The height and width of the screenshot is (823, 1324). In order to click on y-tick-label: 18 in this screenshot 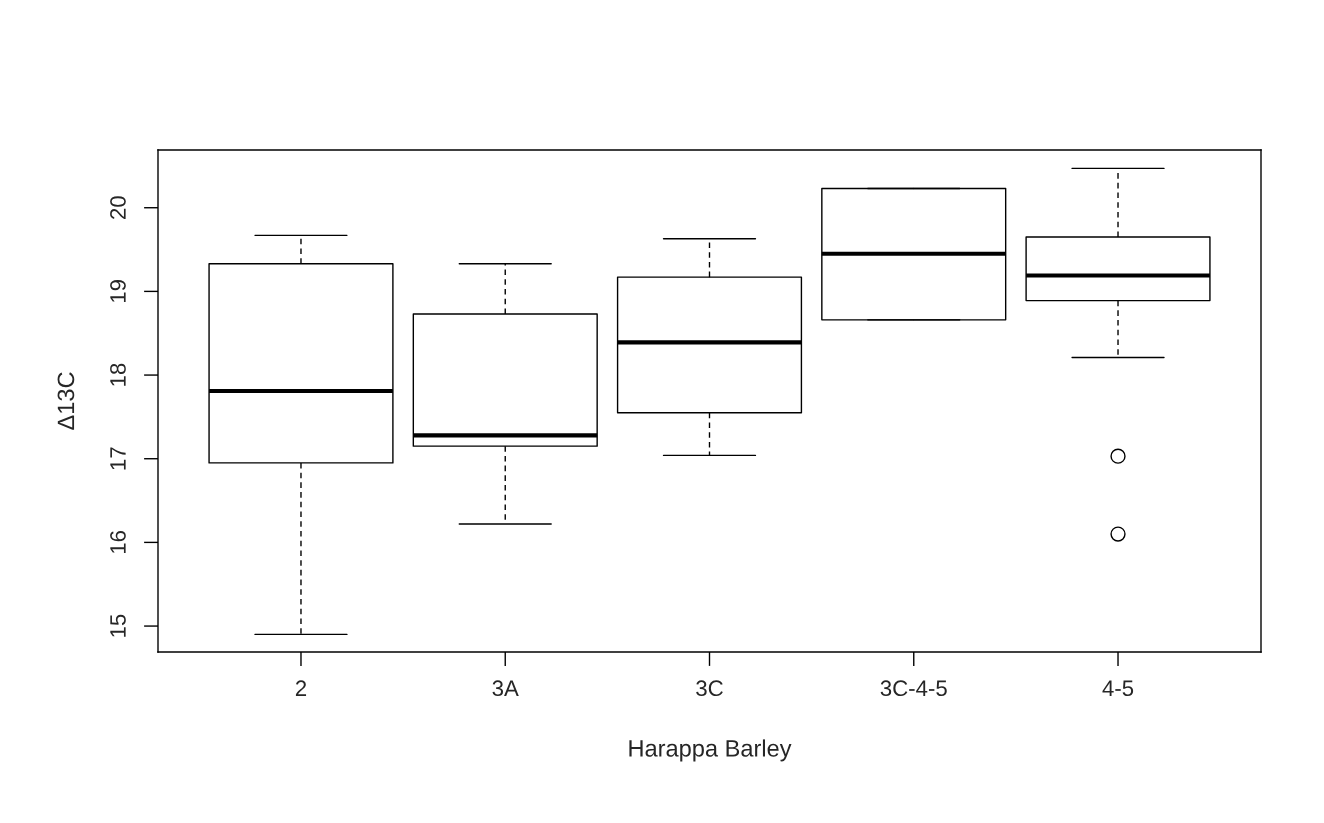, I will do `click(118, 374)`.